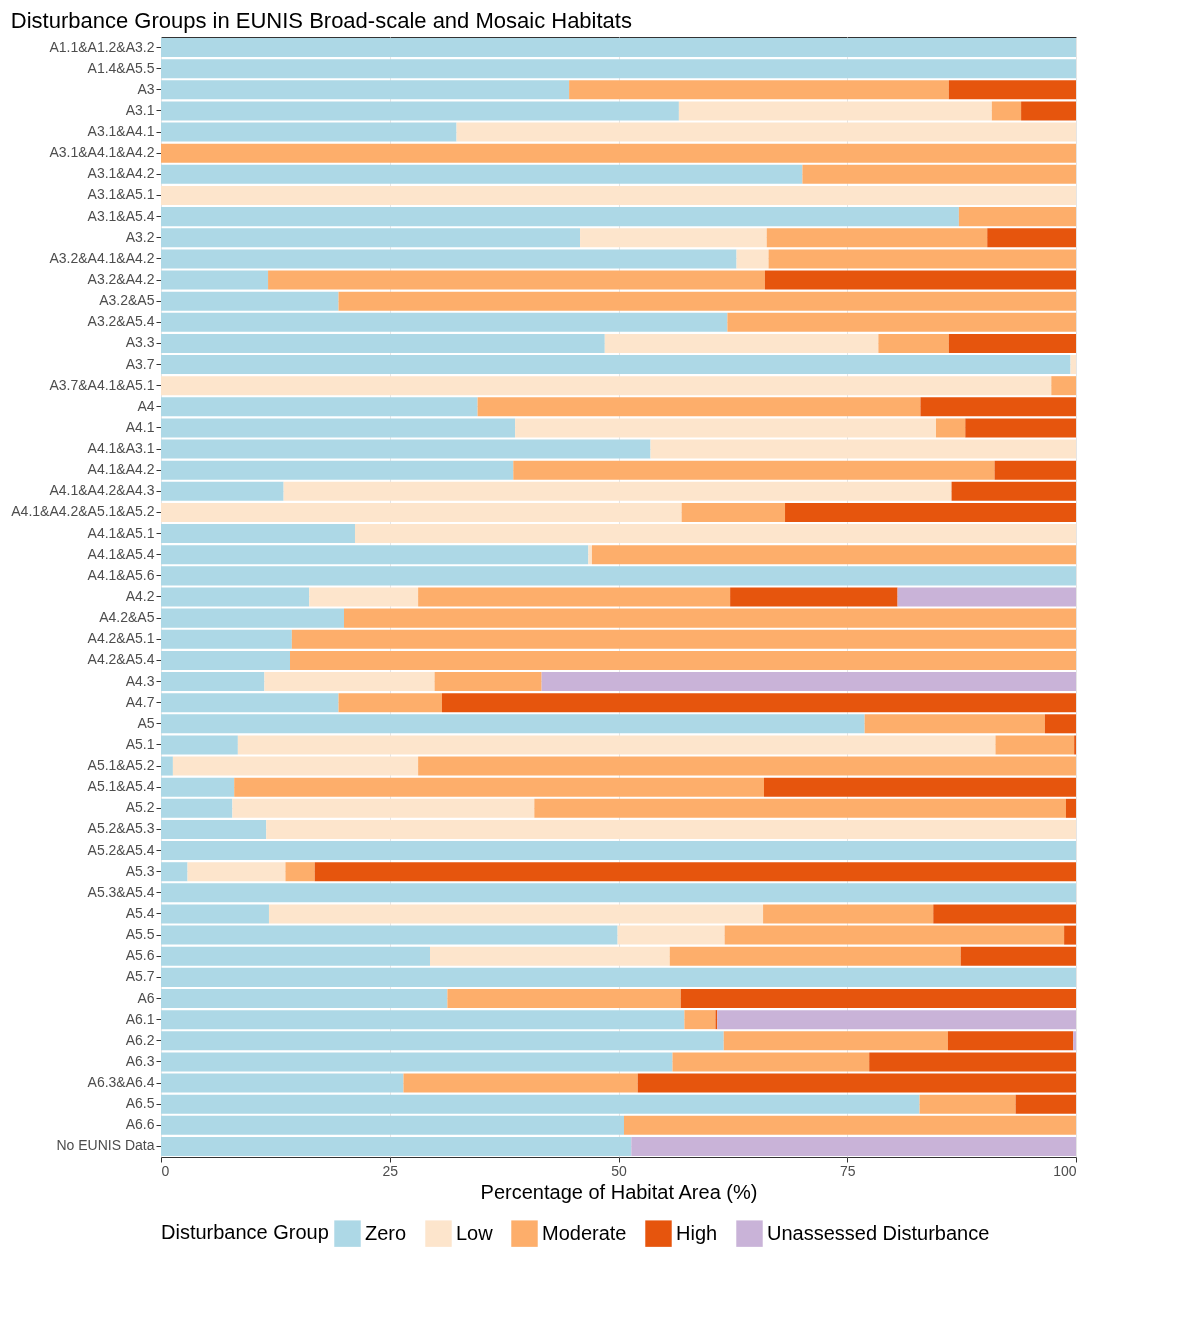 The width and height of the screenshot is (1187, 1317). What do you see at coordinates (146, 88) in the screenshot?
I see `y-tick-label: A3` at bounding box center [146, 88].